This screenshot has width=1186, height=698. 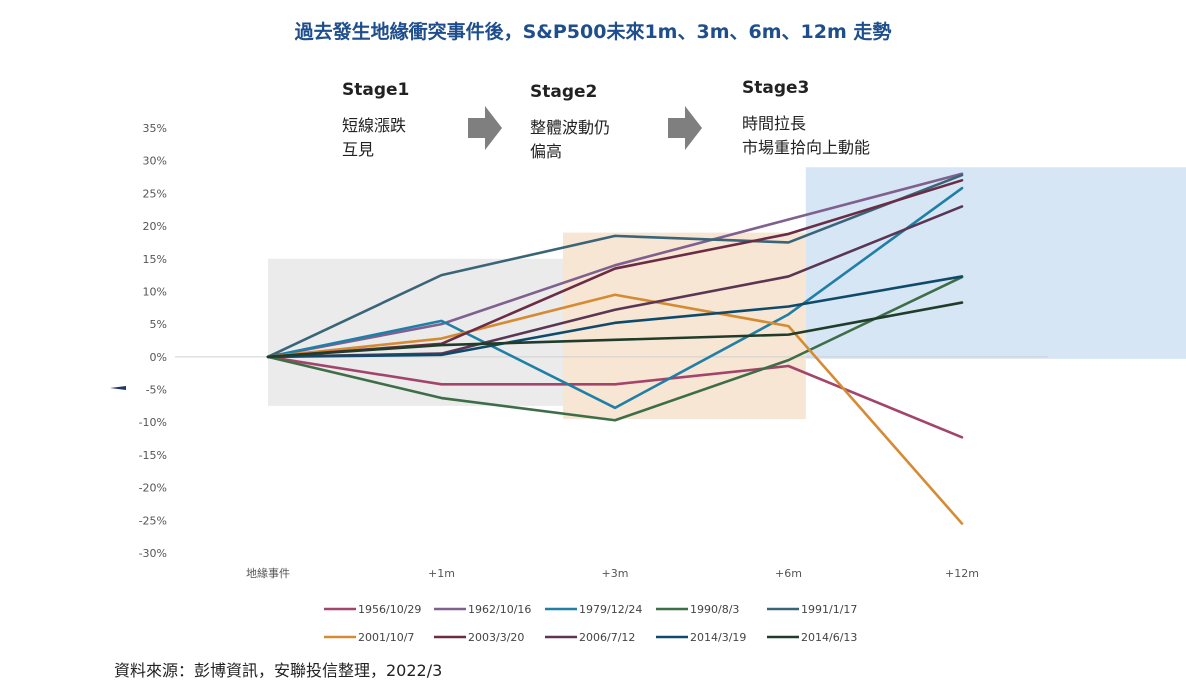 I want to click on legend-label: 1991/1/17, so click(x=829, y=609).